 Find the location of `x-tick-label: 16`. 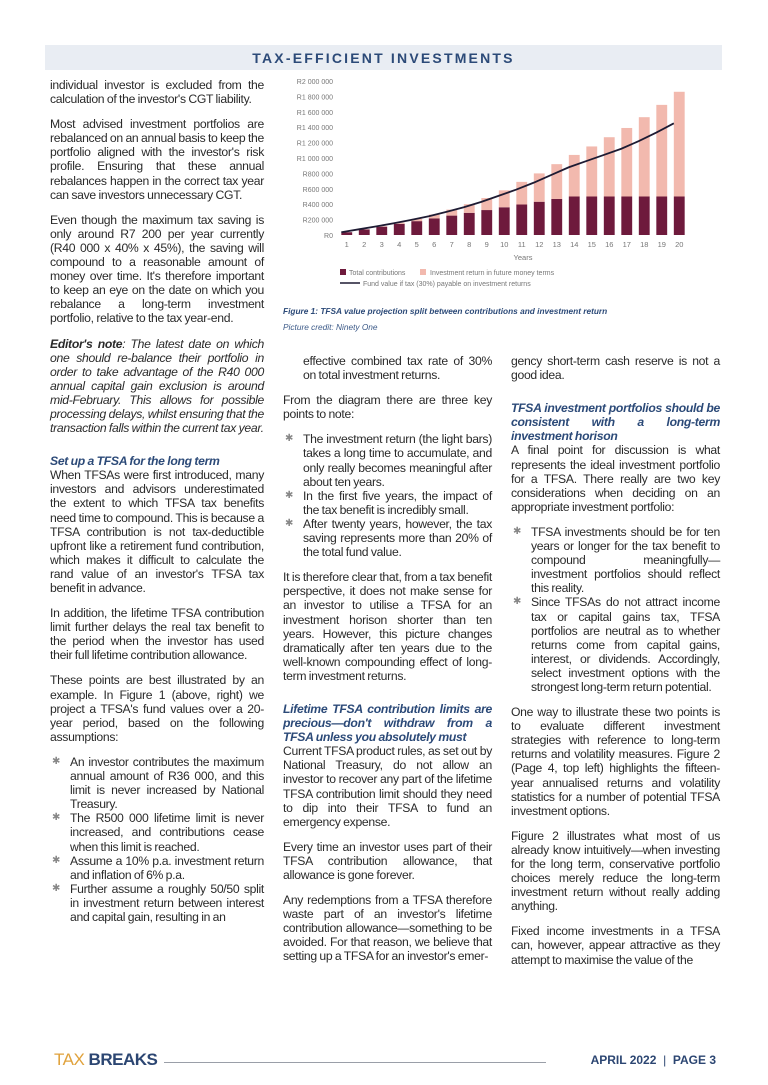

x-tick-label: 16 is located at coordinates (609, 244).